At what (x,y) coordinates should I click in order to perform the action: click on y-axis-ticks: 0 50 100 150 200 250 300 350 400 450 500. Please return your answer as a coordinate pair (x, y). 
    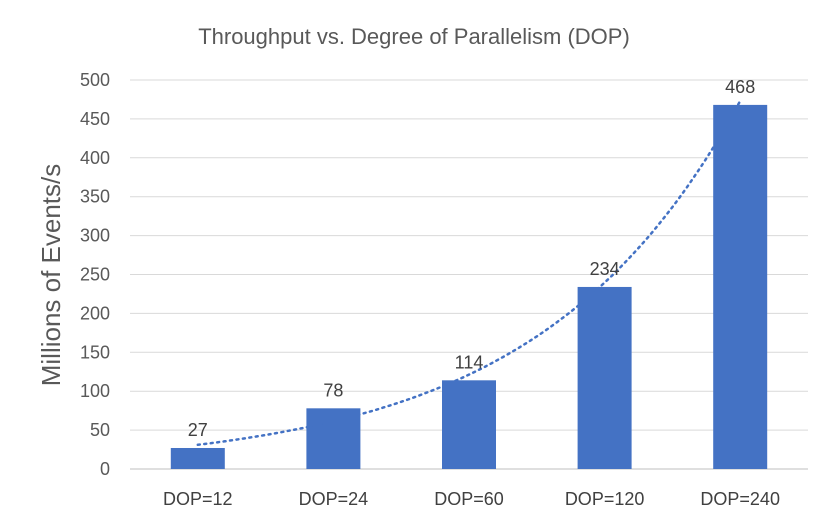
    Looking at the image, I should click on (95, 274).